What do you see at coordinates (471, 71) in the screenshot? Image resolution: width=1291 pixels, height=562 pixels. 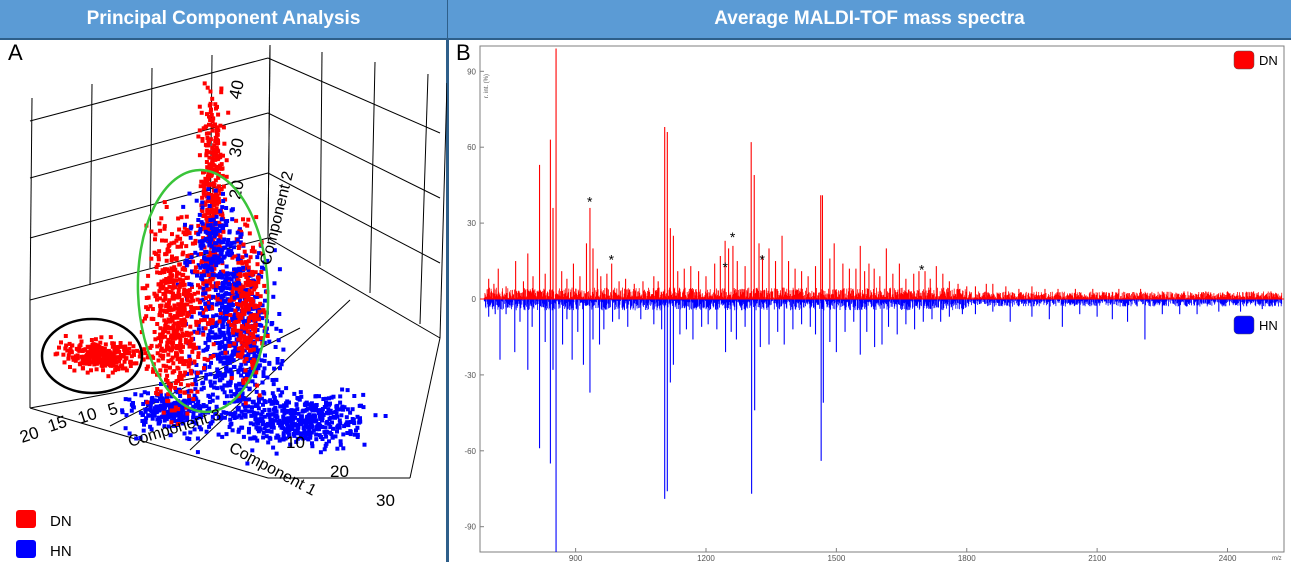 I see `y-tick-label: 90` at bounding box center [471, 71].